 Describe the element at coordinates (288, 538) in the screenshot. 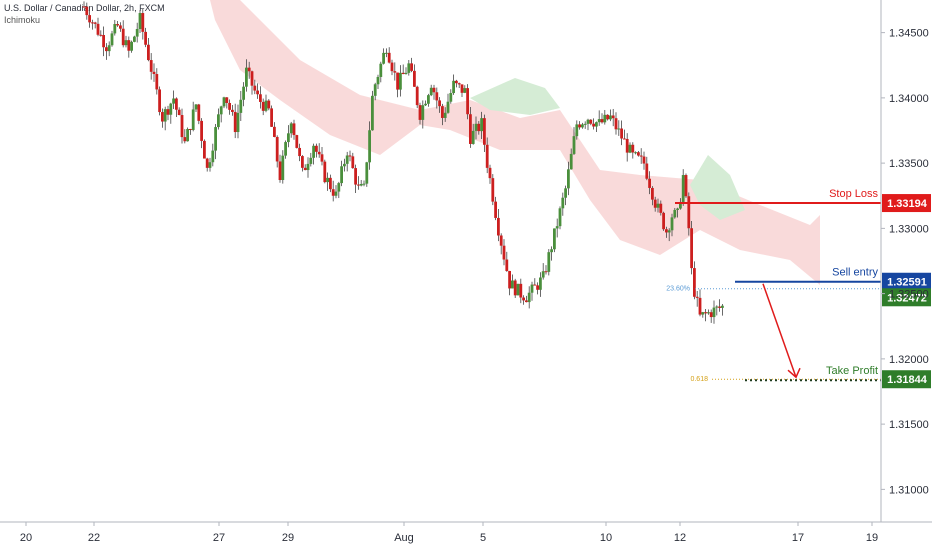

I see `time-tick-label: 29` at that location.